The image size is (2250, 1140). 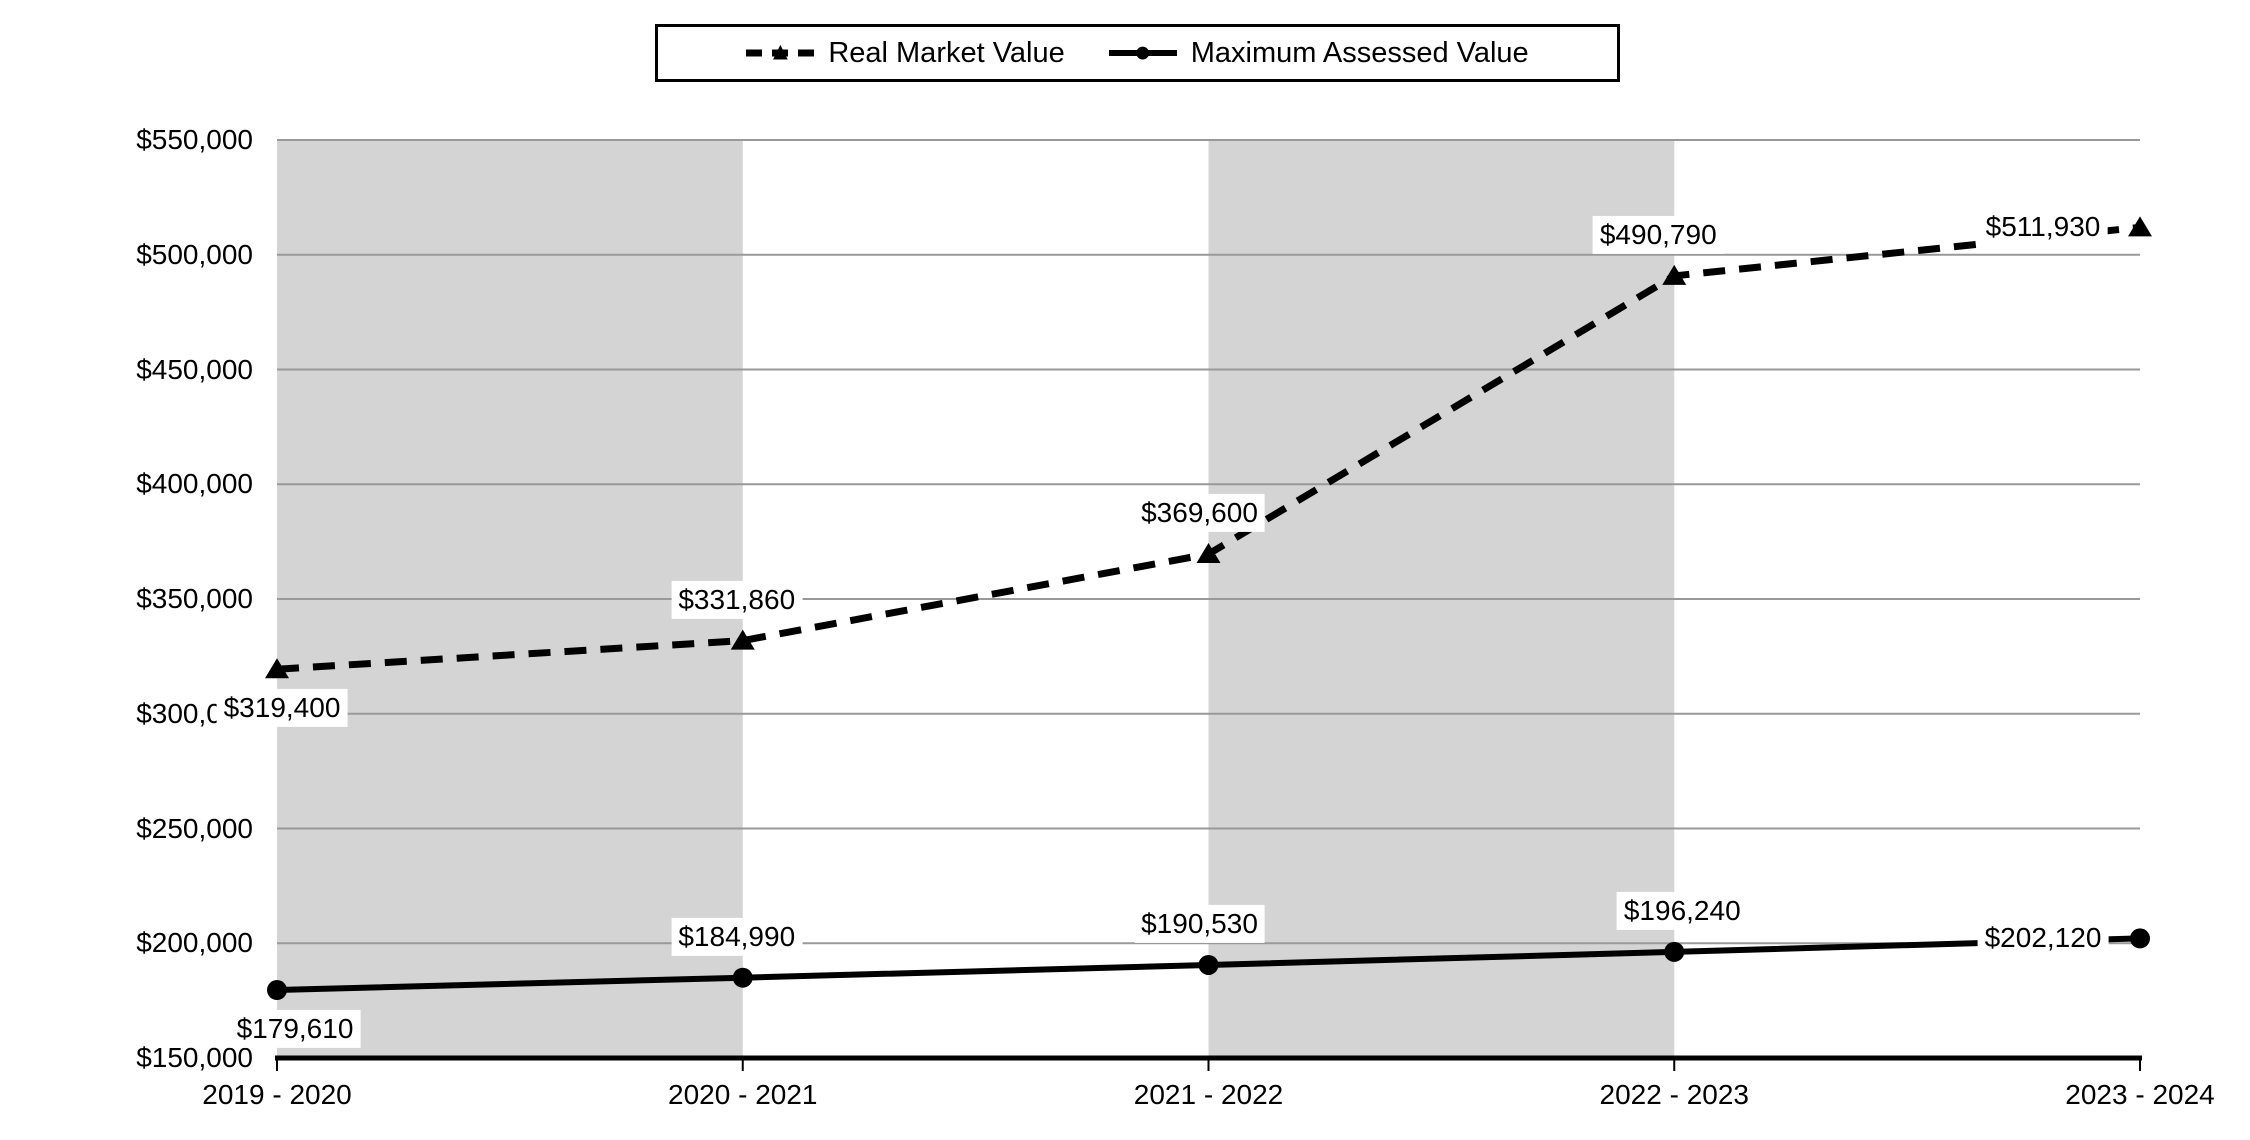 What do you see at coordinates (1658, 234) in the screenshot?
I see `data-label: $490,790` at bounding box center [1658, 234].